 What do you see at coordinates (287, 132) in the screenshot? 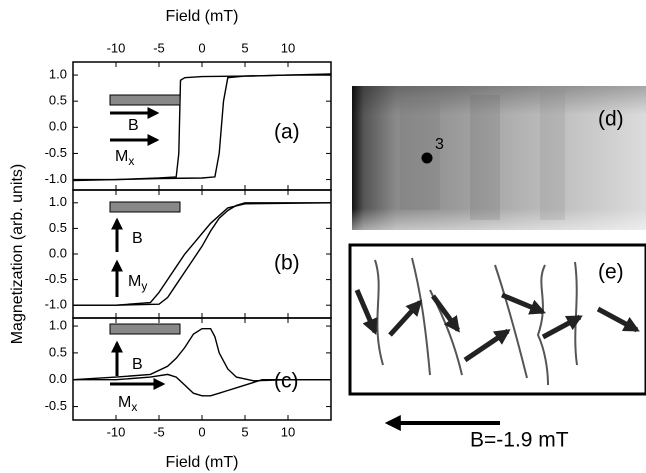
I see `panel-label: (a)` at bounding box center [287, 132].